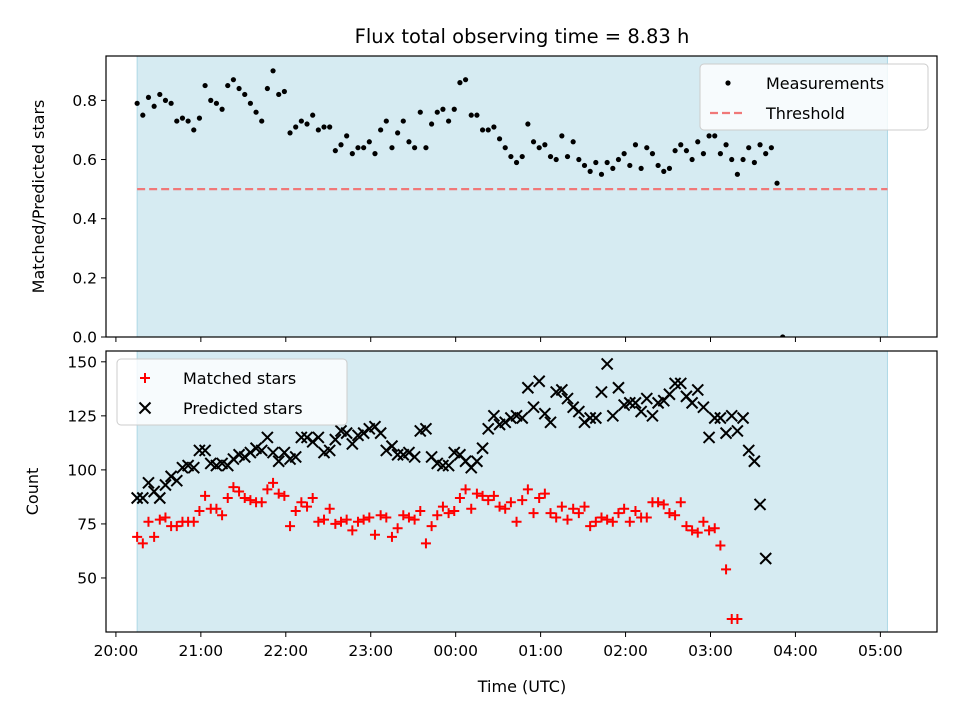 This screenshot has width=960, height=720. What do you see at coordinates (805, 113) in the screenshot?
I see `legend-label: Threshold` at bounding box center [805, 113].